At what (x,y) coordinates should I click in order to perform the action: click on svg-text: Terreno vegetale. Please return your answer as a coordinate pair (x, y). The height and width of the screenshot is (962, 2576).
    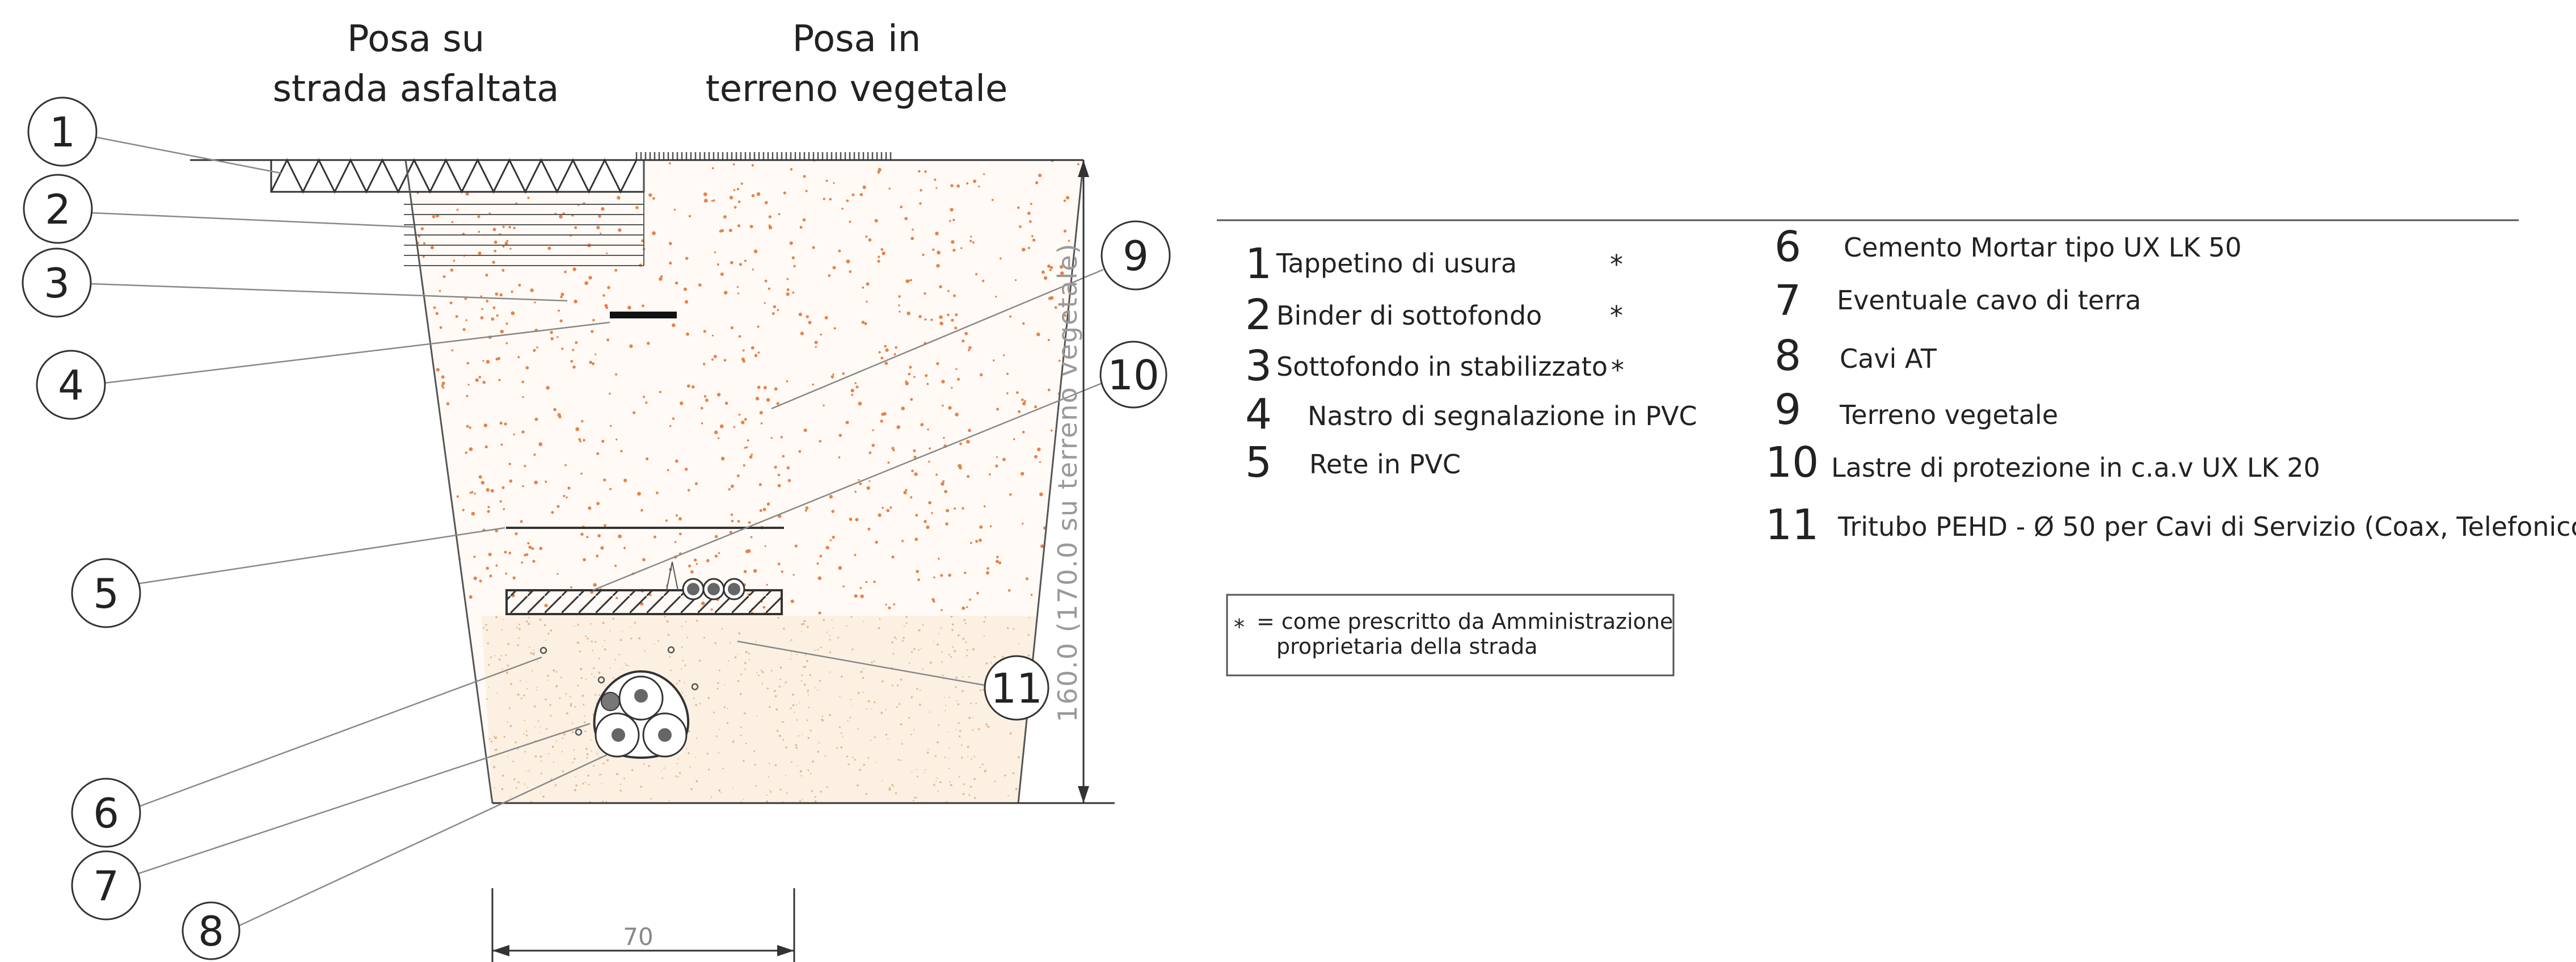
    Looking at the image, I should click on (1948, 415).